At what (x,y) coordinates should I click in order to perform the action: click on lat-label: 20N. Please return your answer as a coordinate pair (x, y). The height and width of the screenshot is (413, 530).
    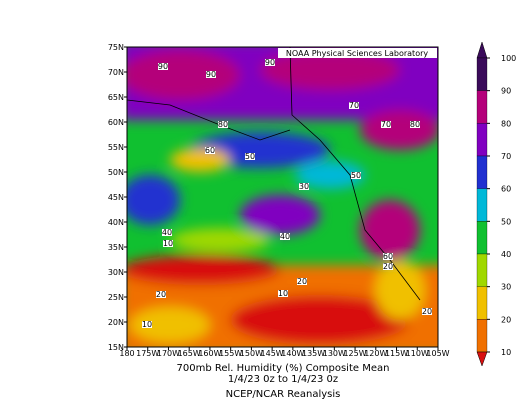
    Looking at the image, I should click on (116, 322).